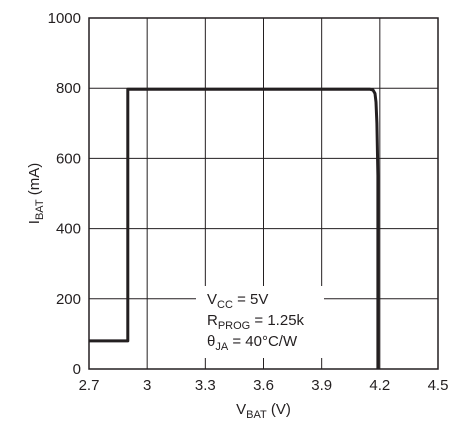 The height and width of the screenshot is (421, 472). Describe the element at coordinates (205, 385) in the screenshot. I see `x-tick-label: 3.3` at that location.